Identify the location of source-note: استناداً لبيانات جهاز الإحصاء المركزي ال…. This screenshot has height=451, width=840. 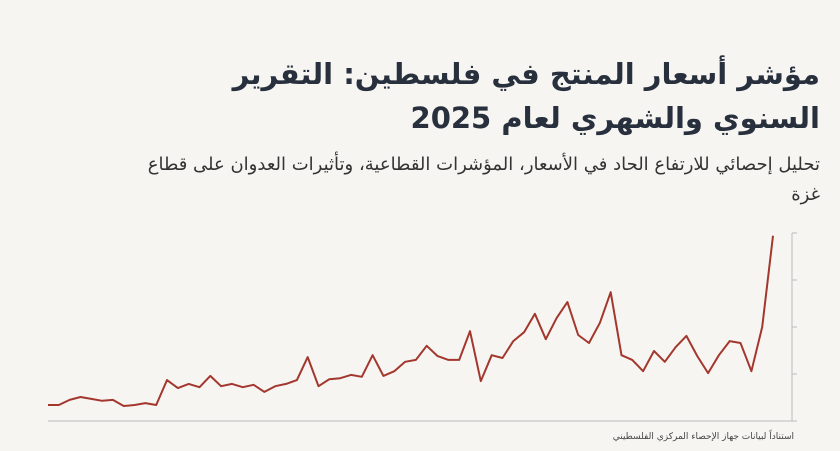
(703, 437).